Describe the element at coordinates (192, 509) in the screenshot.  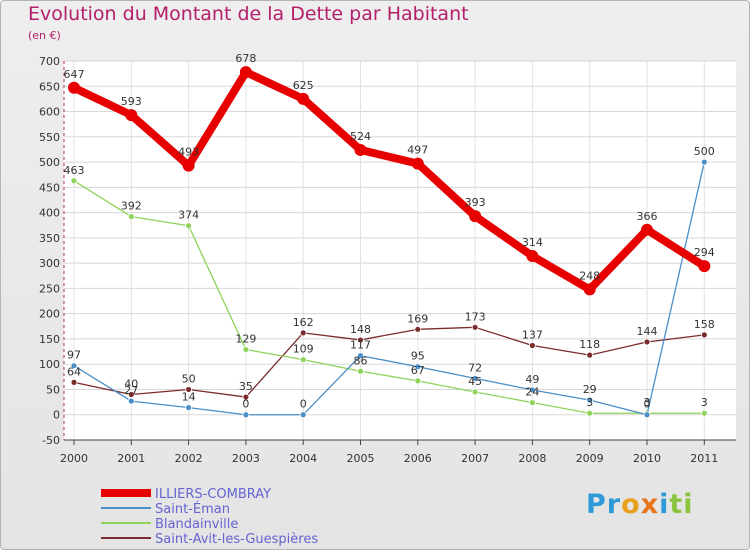
I see `legend-label: Saint-Éman` at that location.